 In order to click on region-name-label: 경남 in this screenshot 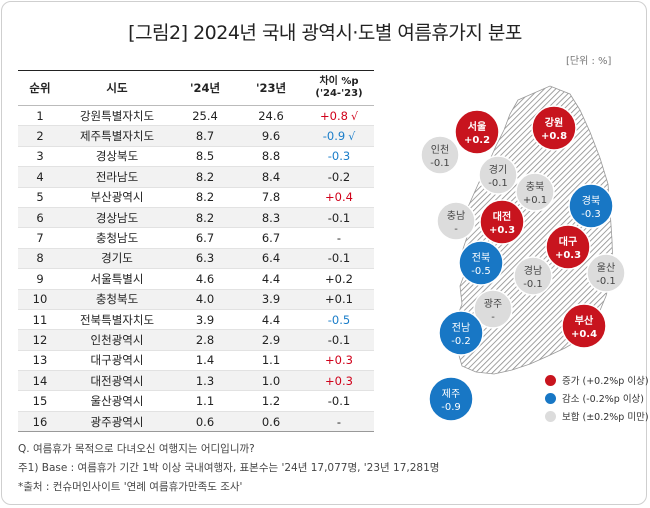, I will do `click(533, 270)`.